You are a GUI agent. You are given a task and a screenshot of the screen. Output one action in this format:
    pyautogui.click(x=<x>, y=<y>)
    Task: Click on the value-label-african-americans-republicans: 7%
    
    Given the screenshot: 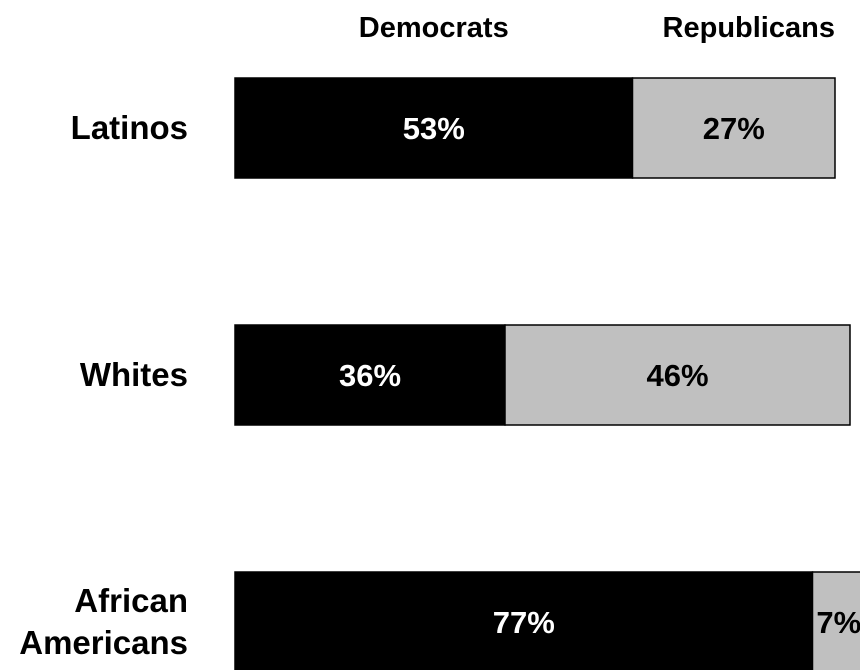 What is the action you would take?
    pyautogui.click(x=838, y=622)
    